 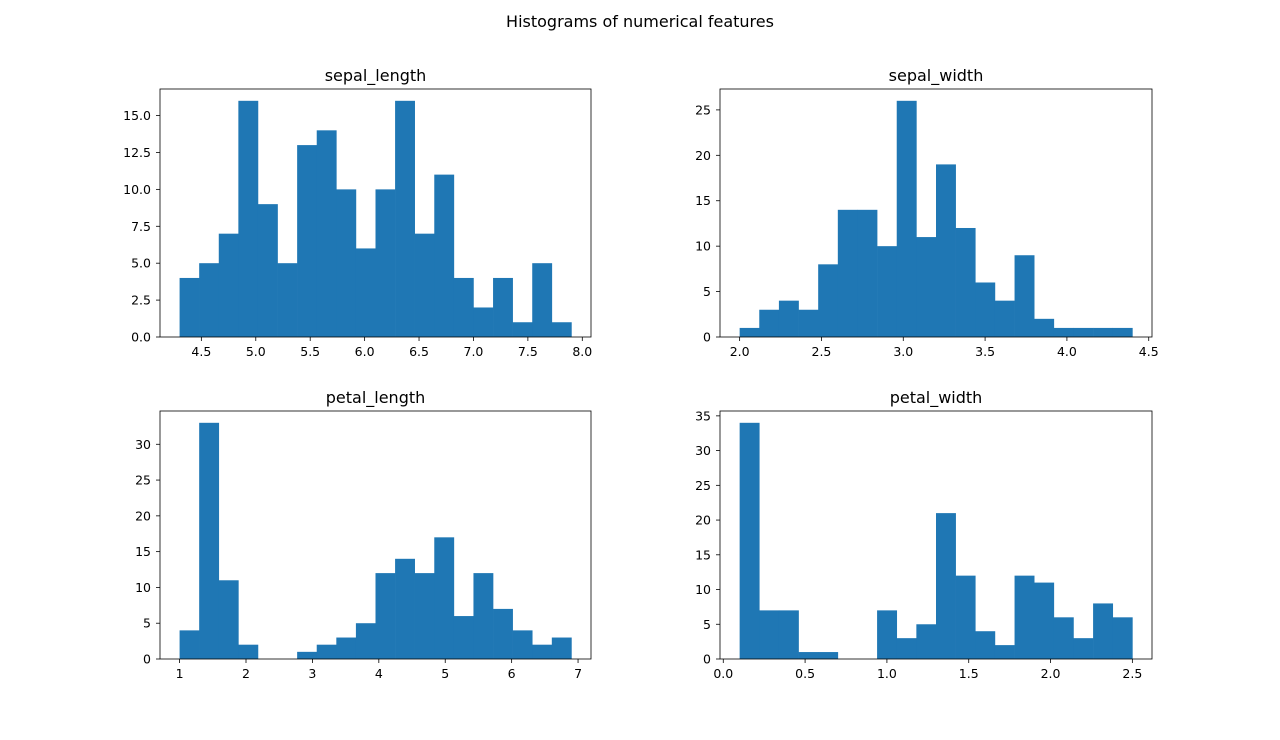 What do you see at coordinates (379, 673) in the screenshot?
I see `x-tick-label: 4` at bounding box center [379, 673].